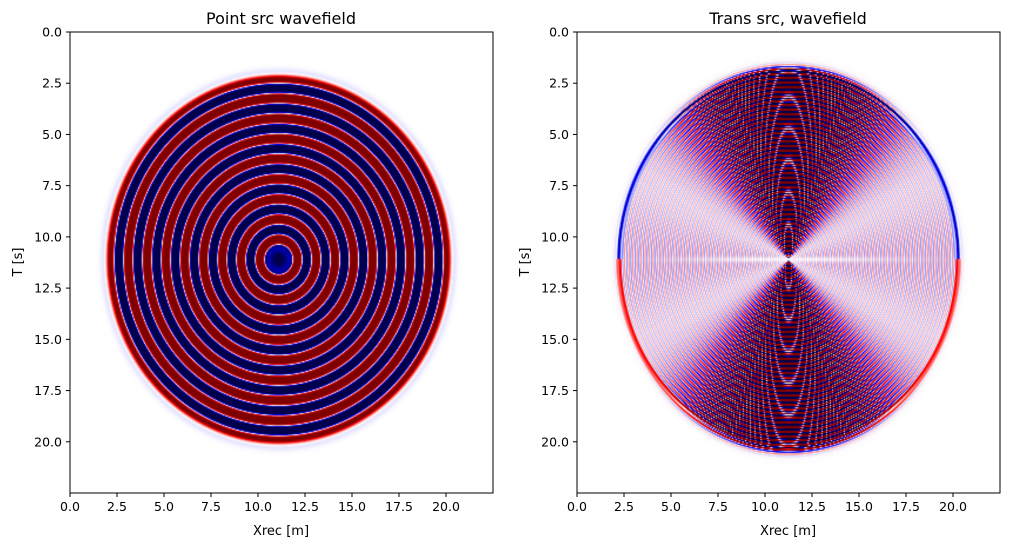 The image size is (1010, 547). Describe the element at coordinates (787, 18) in the screenshot. I see `panel-title: Trans src, wavefield` at that location.